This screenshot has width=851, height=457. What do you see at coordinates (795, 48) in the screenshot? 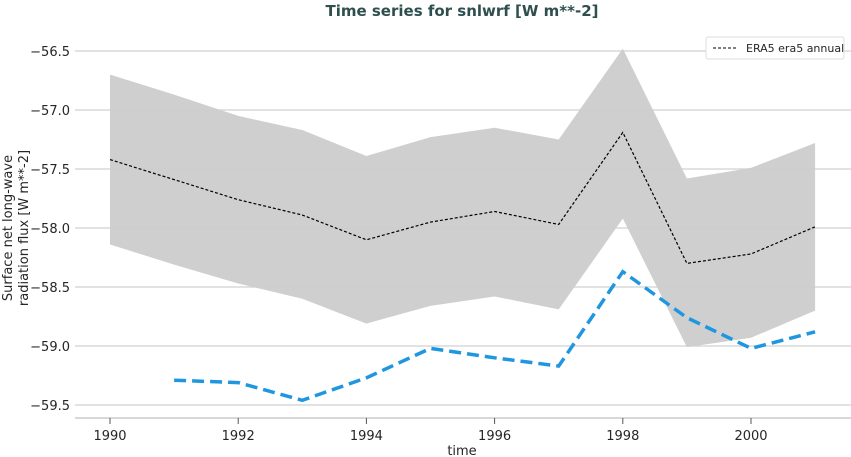
I see `legend-label-era5: ERA5 era5 annual` at bounding box center [795, 48].